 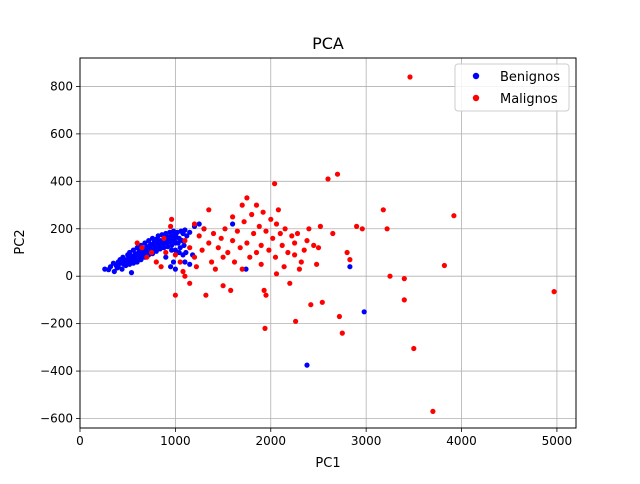 I want to click on legend-box, so click(x=512, y=87).